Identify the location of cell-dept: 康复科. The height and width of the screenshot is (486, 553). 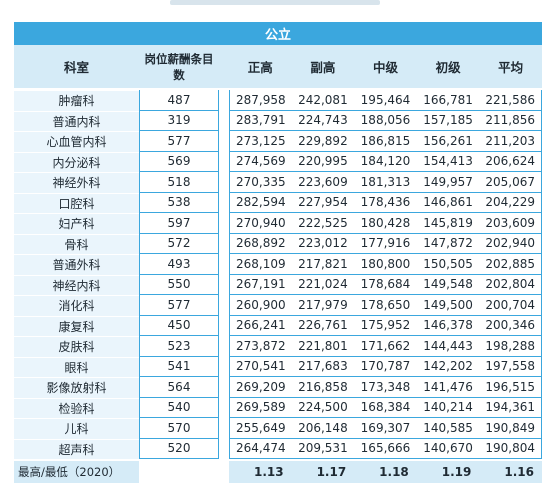
(76, 325).